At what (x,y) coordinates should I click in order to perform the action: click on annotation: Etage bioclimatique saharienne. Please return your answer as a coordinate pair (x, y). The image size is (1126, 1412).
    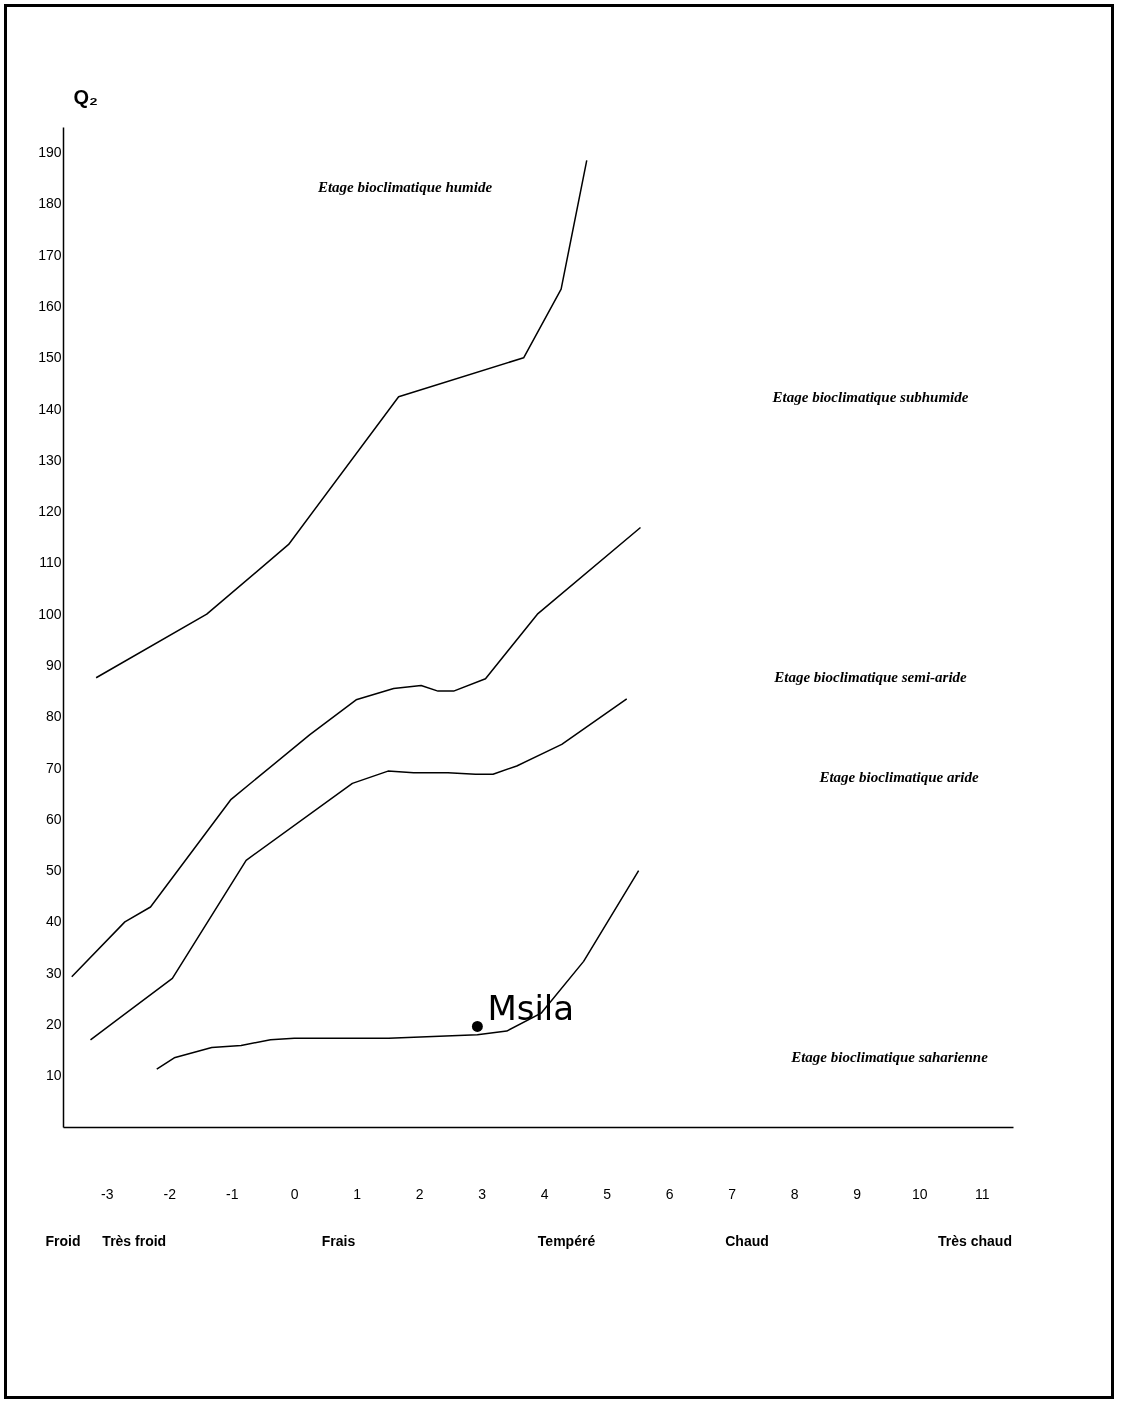
    Looking at the image, I should click on (889, 1057).